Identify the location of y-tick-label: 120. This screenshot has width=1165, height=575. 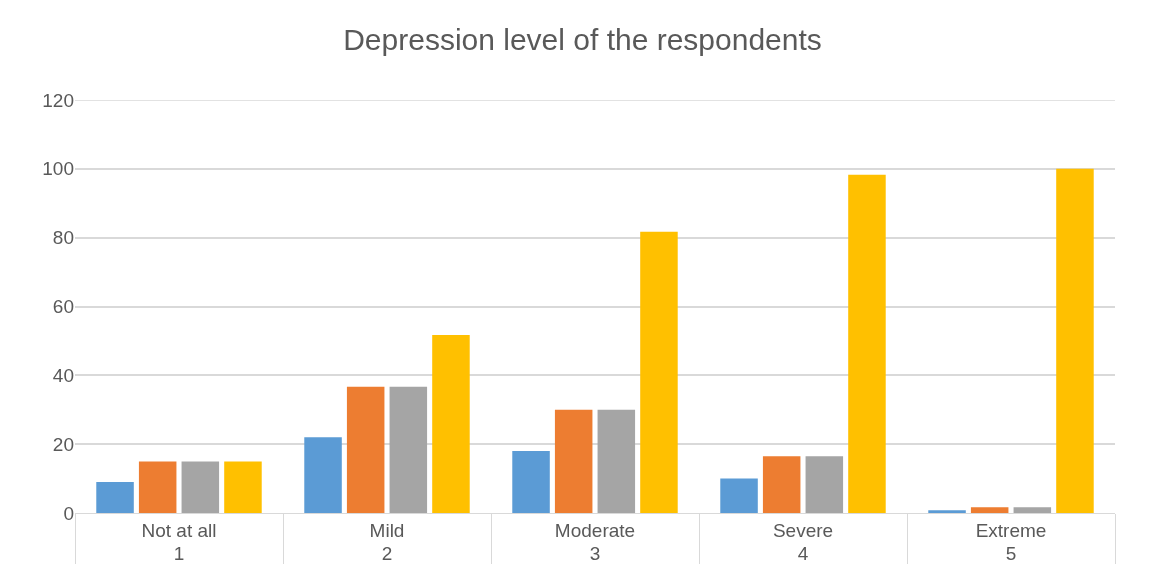
(58, 100).